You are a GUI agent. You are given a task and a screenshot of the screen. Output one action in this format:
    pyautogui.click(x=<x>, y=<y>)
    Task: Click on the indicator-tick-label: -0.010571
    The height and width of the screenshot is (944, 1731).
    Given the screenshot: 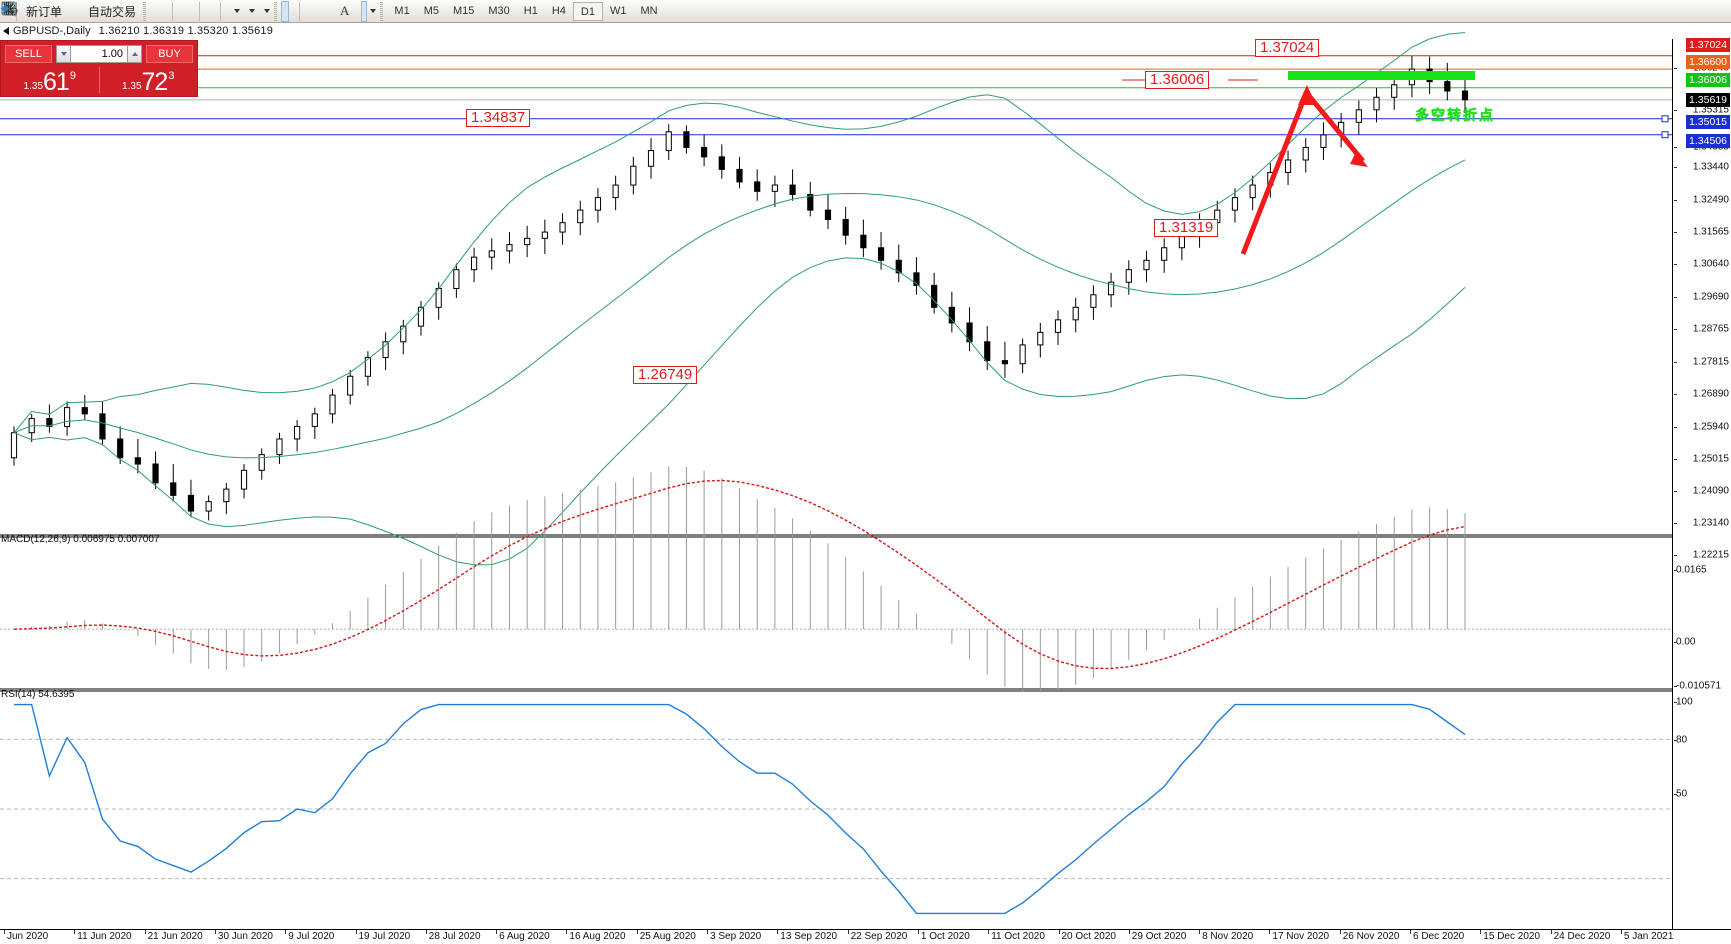 What is the action you would take?
    pyautogui.click(x=1699, y=686)
    